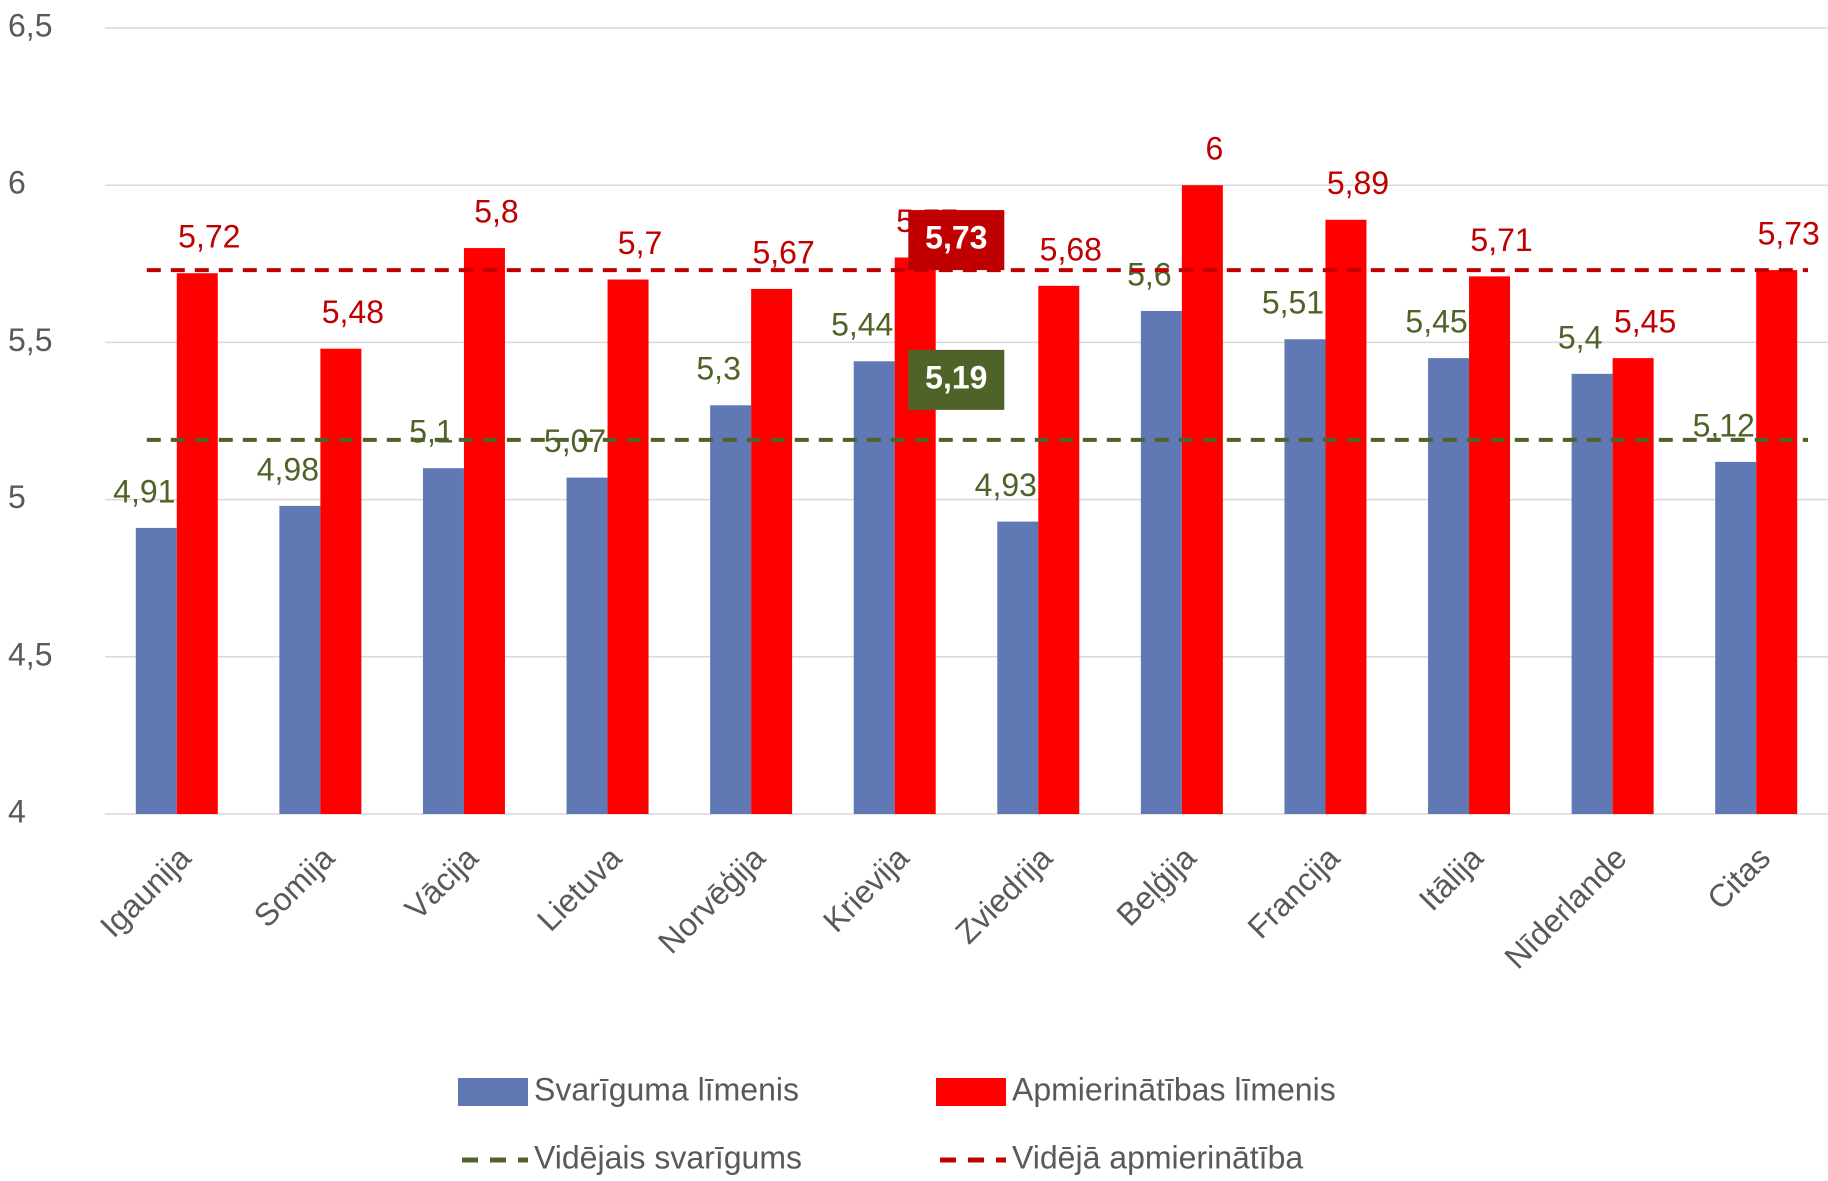 The width and height of the screenshot is (1828, 1181). What do you see at coordinates (866, 889) in the screenshot?
I see `x-tick-label: Krievija` at bounding box center [866, 889].